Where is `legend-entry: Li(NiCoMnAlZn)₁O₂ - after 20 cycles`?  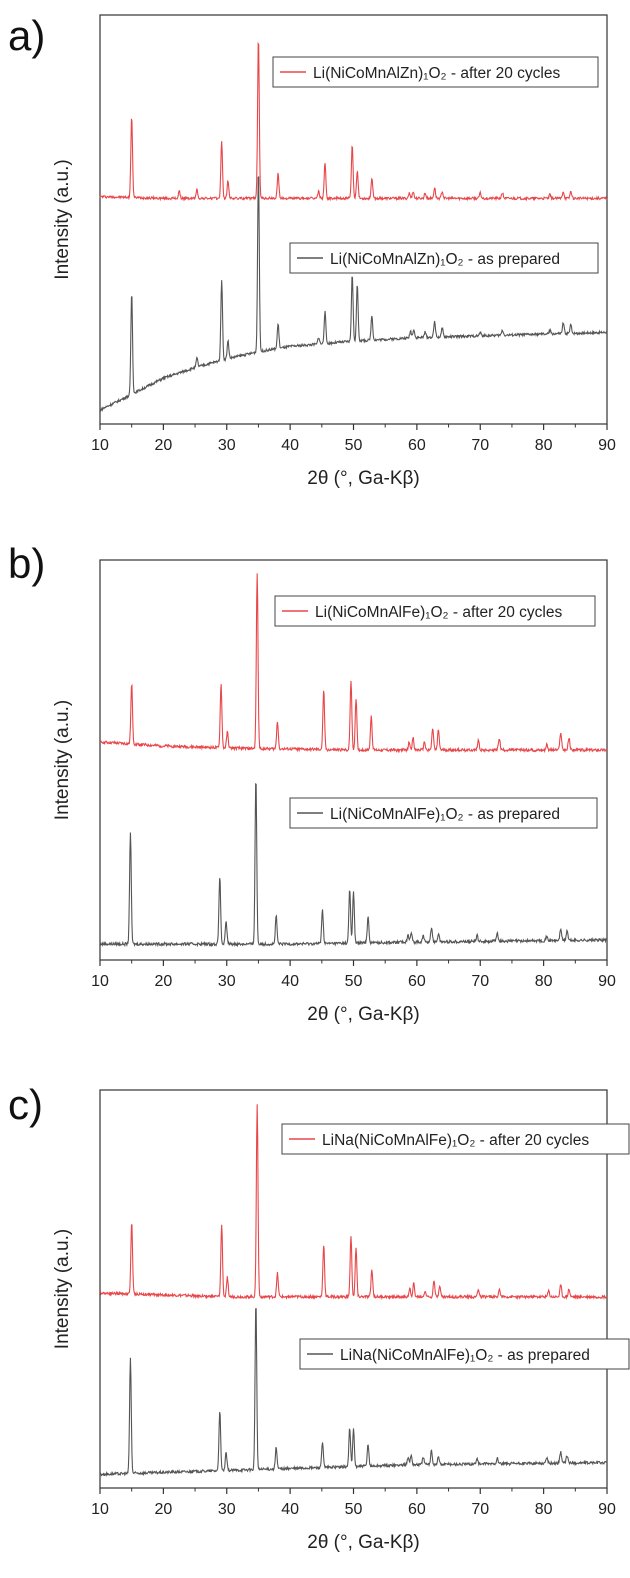 legend-entry: Li(NiCoMnAlZn)₁O₂ - after 20 cycles is located at coordinates (437, 73).